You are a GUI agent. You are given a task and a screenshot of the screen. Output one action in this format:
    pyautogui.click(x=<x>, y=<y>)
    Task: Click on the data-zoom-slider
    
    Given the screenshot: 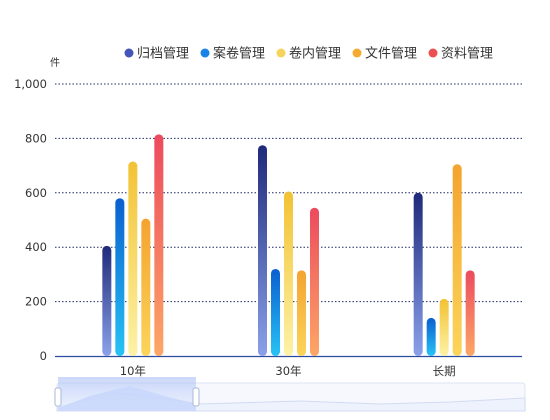 What is the action you would take?
    pyautogui.click(x=290, y=394)
    